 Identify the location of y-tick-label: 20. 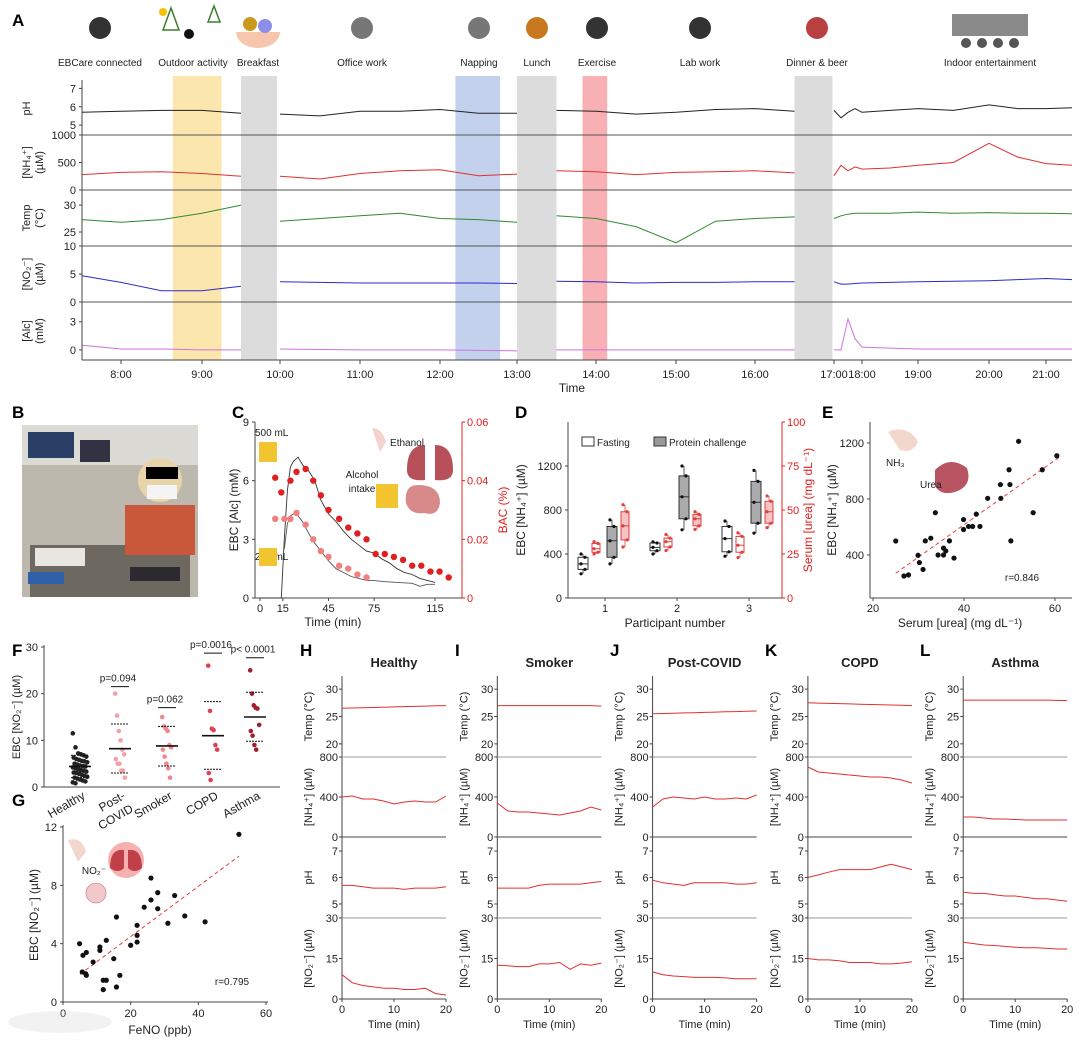
(642, 745).